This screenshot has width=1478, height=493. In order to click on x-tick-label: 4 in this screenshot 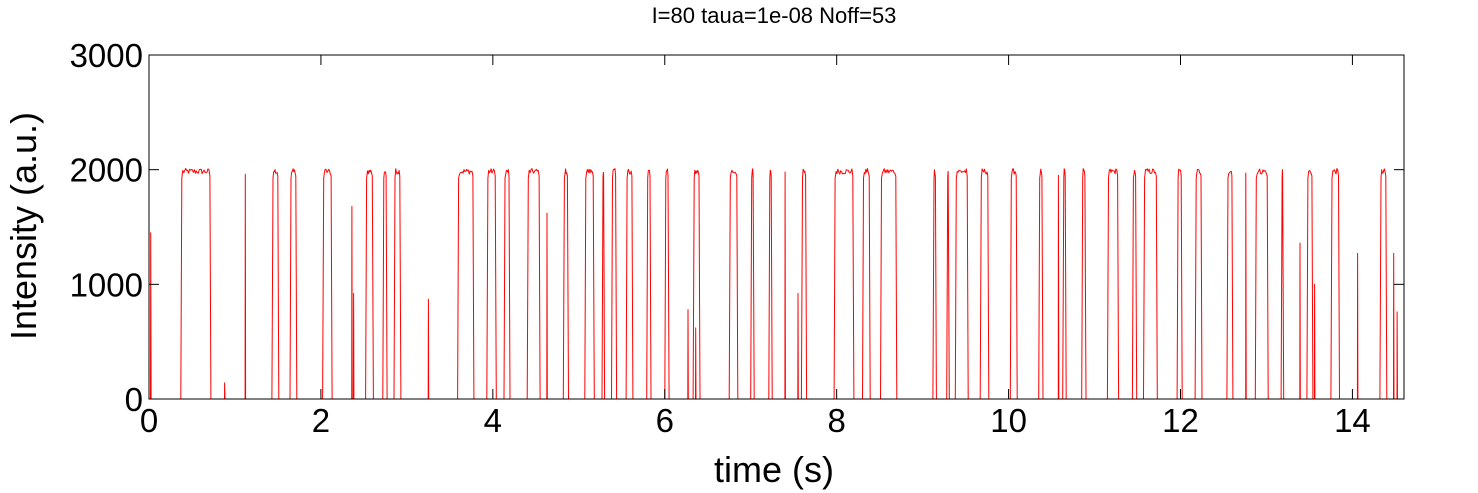, I will do `click(493, 420)`.